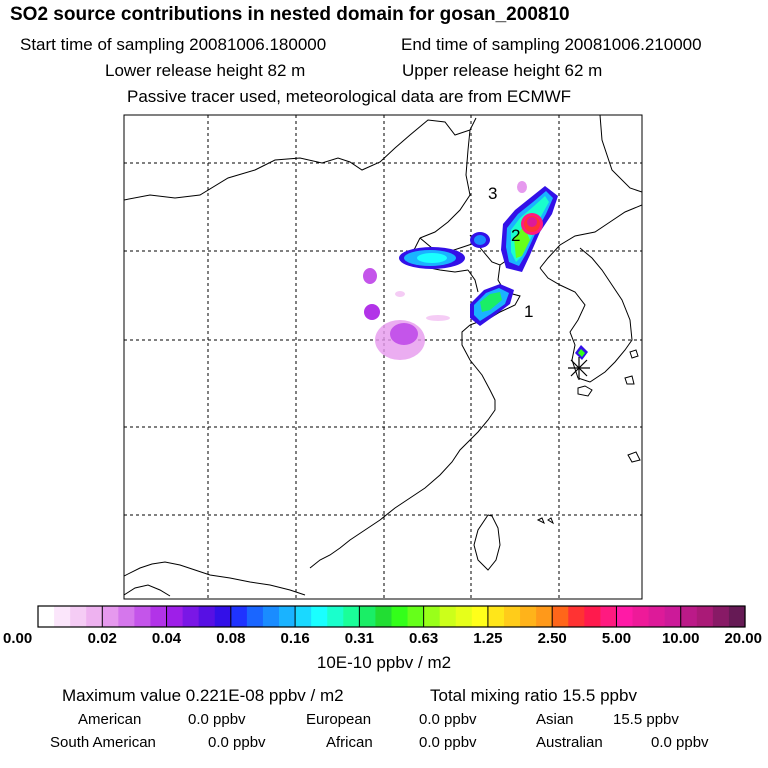 This screenshot has width=768, height=768. What do you see at coordinates (680, 742) in the screenshot?
I see `region-value-australian: 0.0 ppbv` at bounding box center [680, 742].